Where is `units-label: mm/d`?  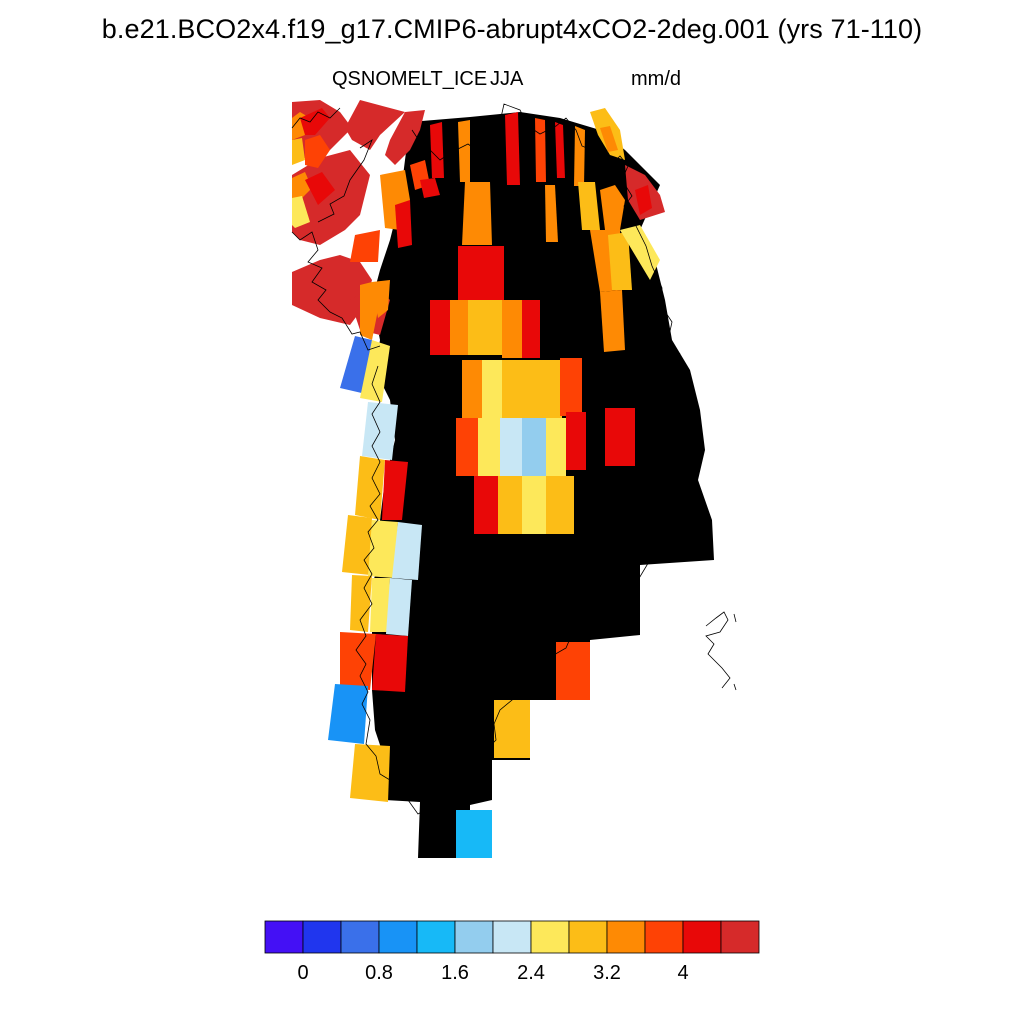 units-label: mm/d is located at coordinates (656, 79).